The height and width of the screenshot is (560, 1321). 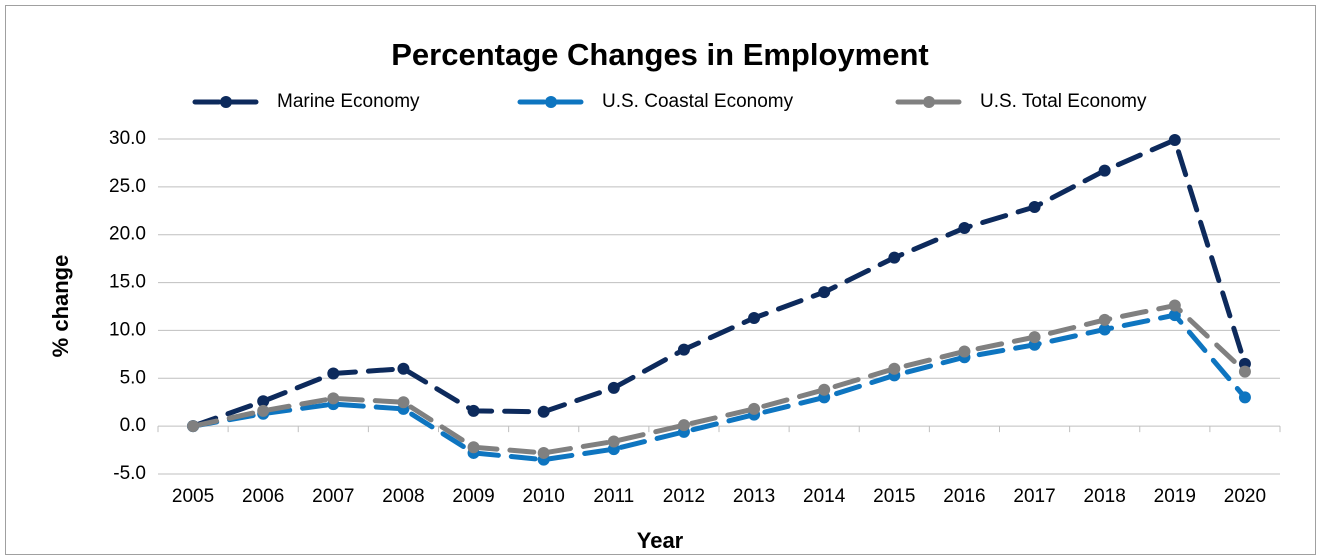 What do you see at coordinates (133, 377) in the screenshot?
I see `y-tick-label: 5.0` at bounding box center [133, 377].